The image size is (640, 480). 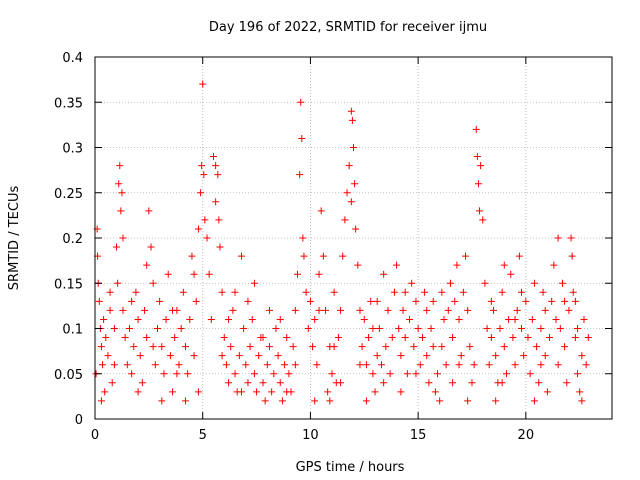 What do you see at coordinates (68, 375) in the screenshot?
I see `y-tick-label: 0.05` at bounding box center [68, 375].